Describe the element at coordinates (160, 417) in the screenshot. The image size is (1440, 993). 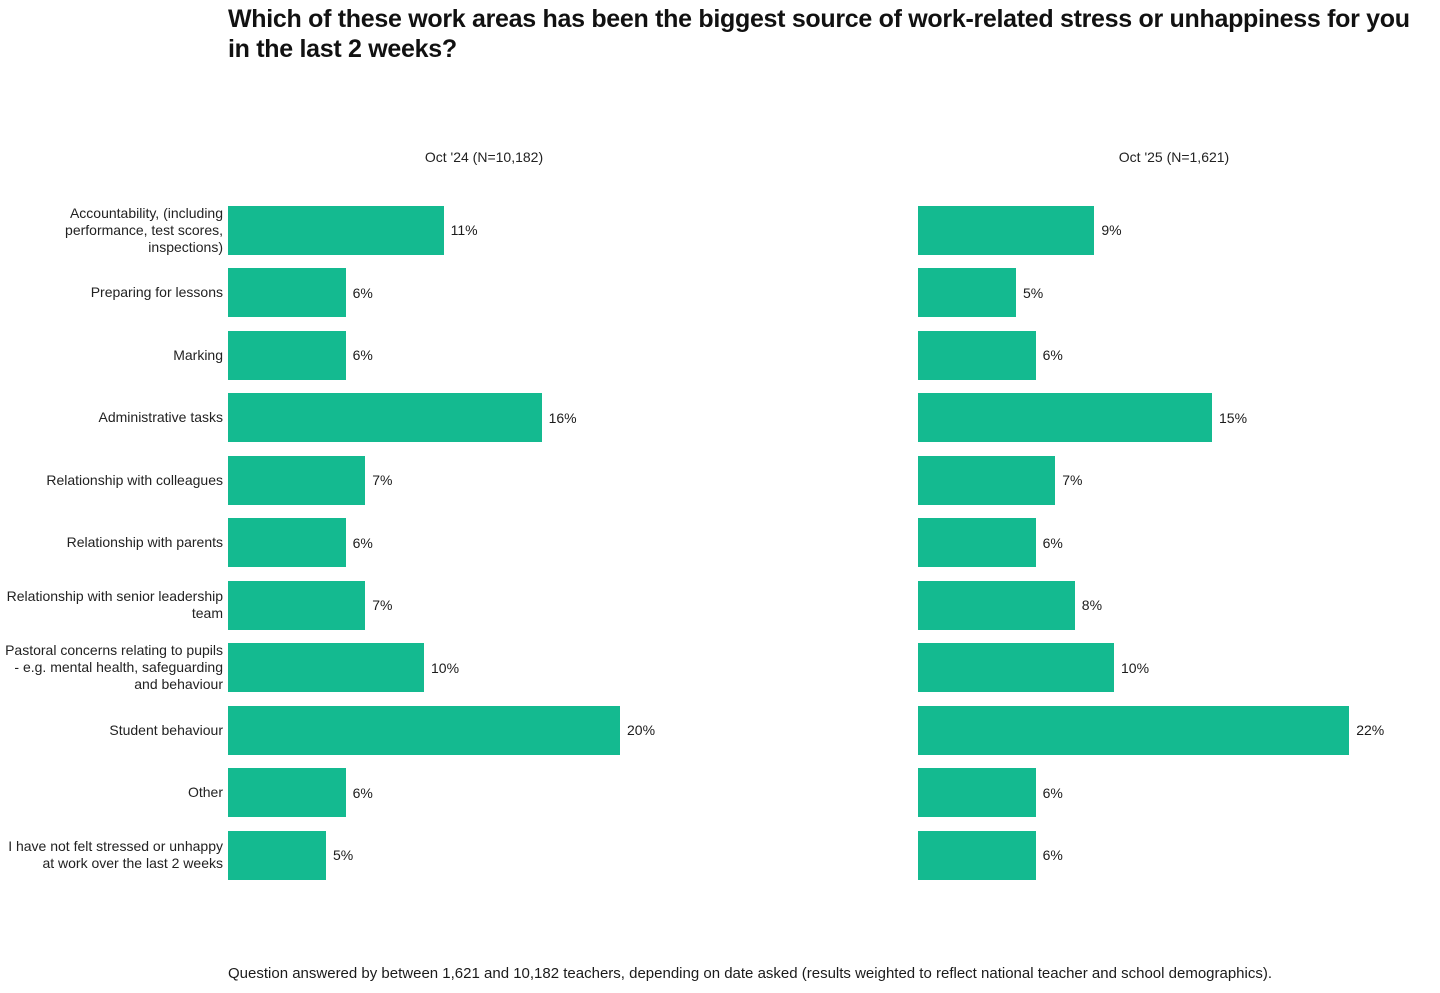
I see `category-label: Administrative tasks` at that location.